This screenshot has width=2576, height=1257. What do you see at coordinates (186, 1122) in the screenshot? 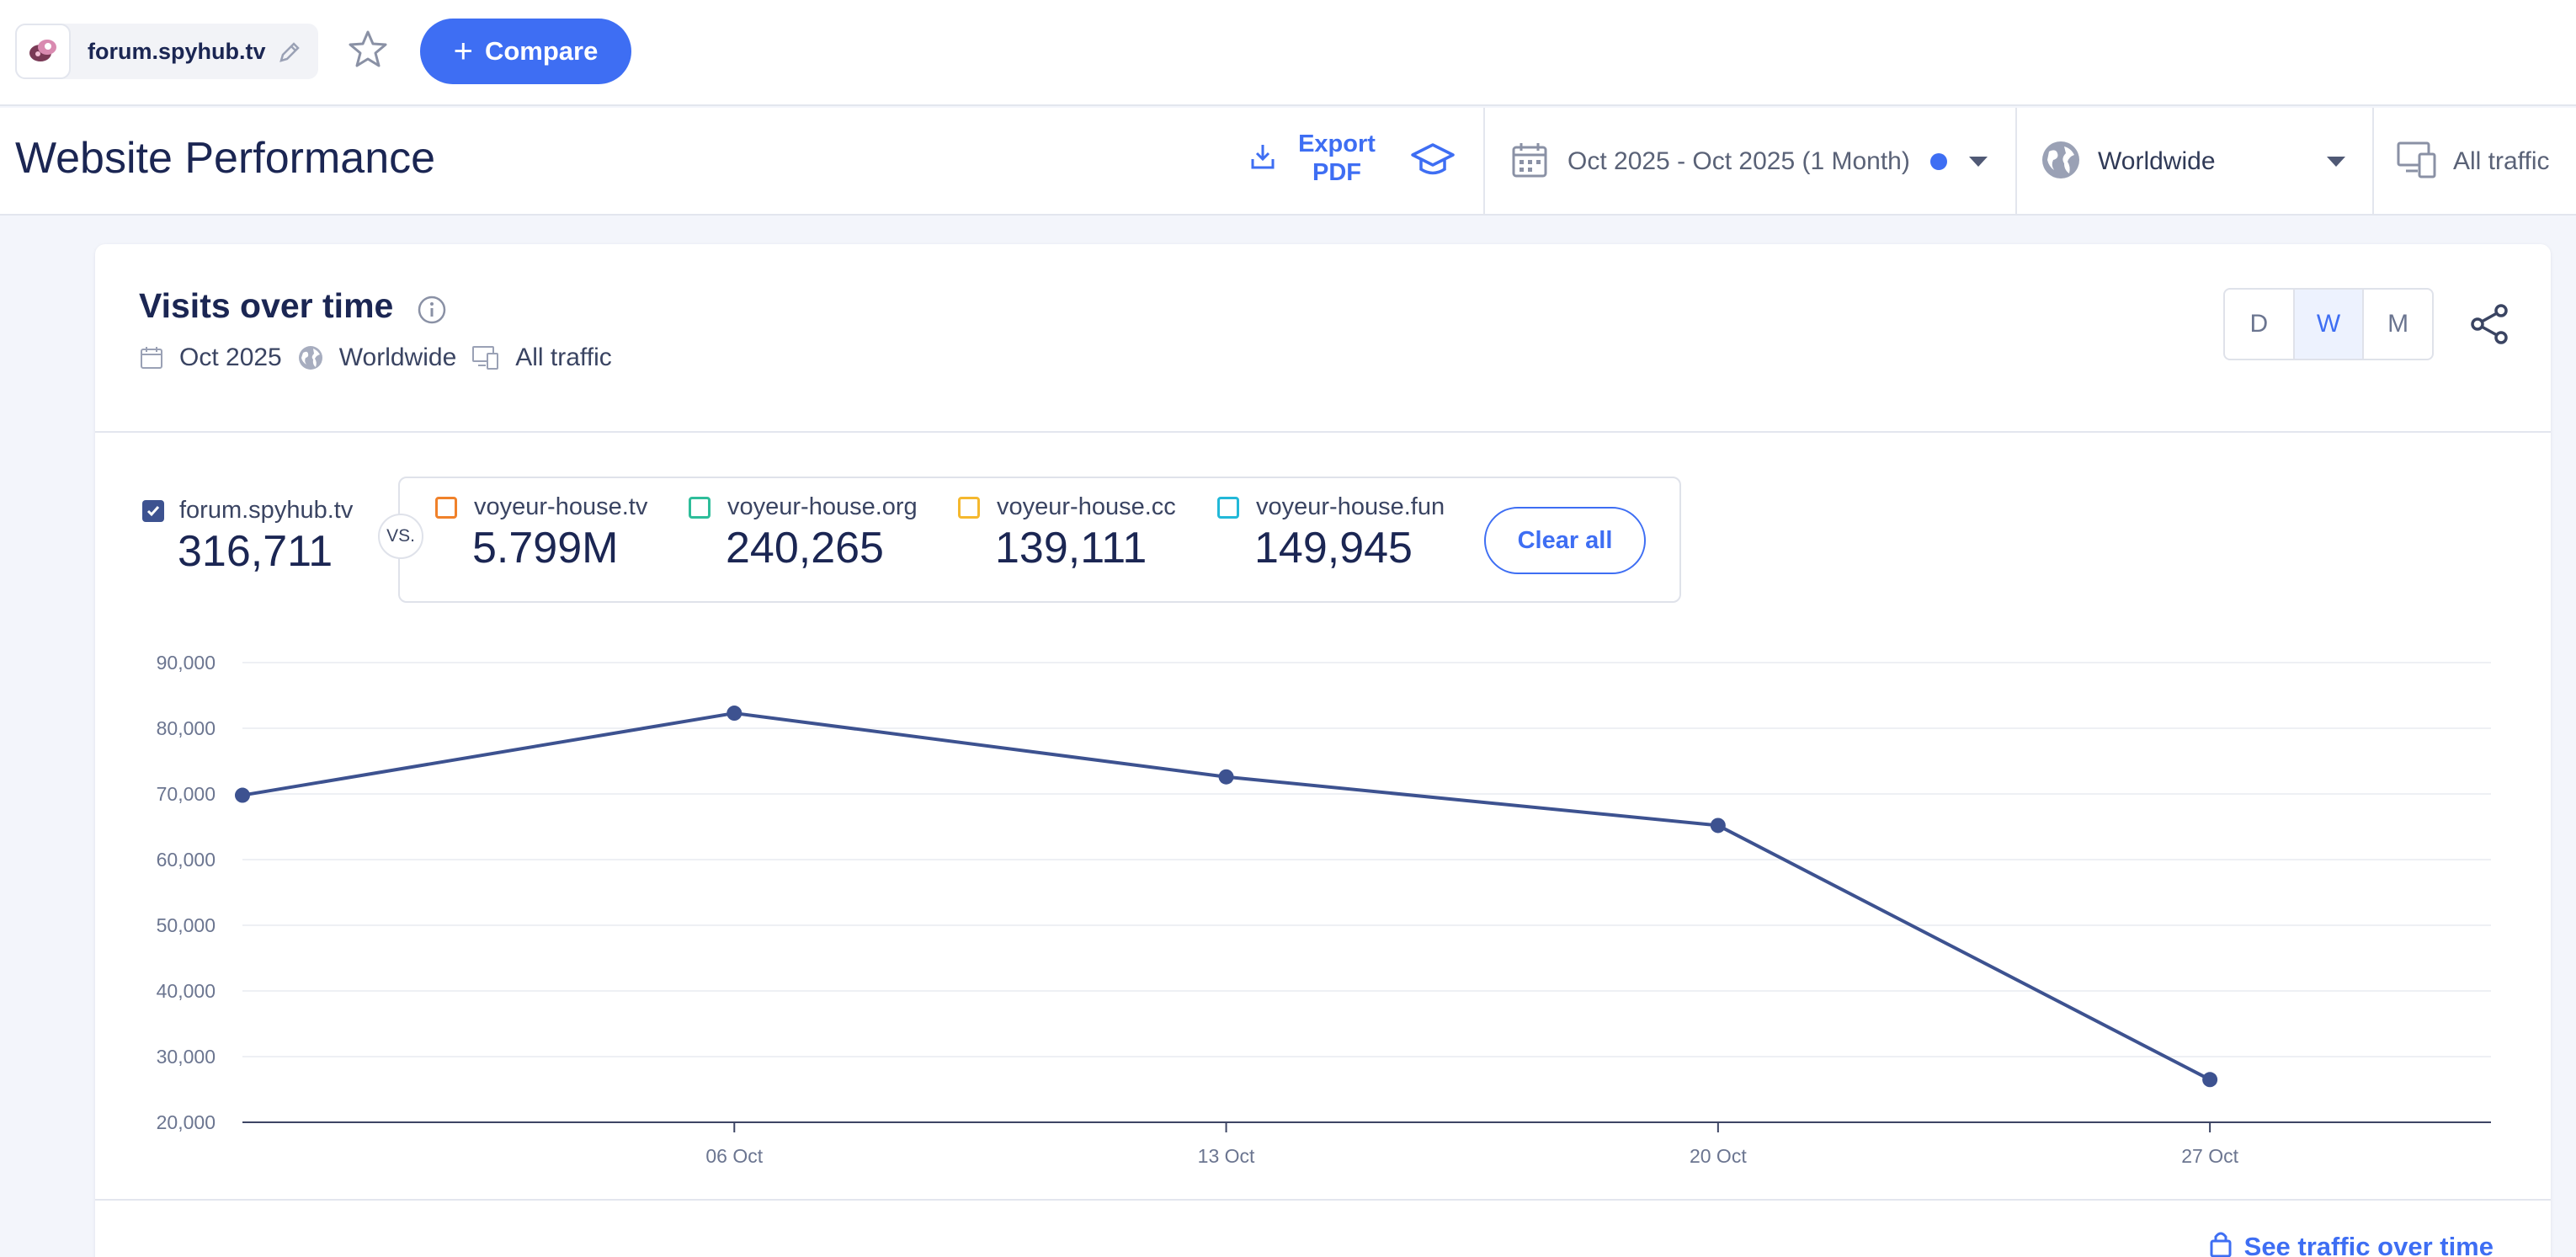
I see `y-tick-label: 20,000` at bounding box center [186, 1122].